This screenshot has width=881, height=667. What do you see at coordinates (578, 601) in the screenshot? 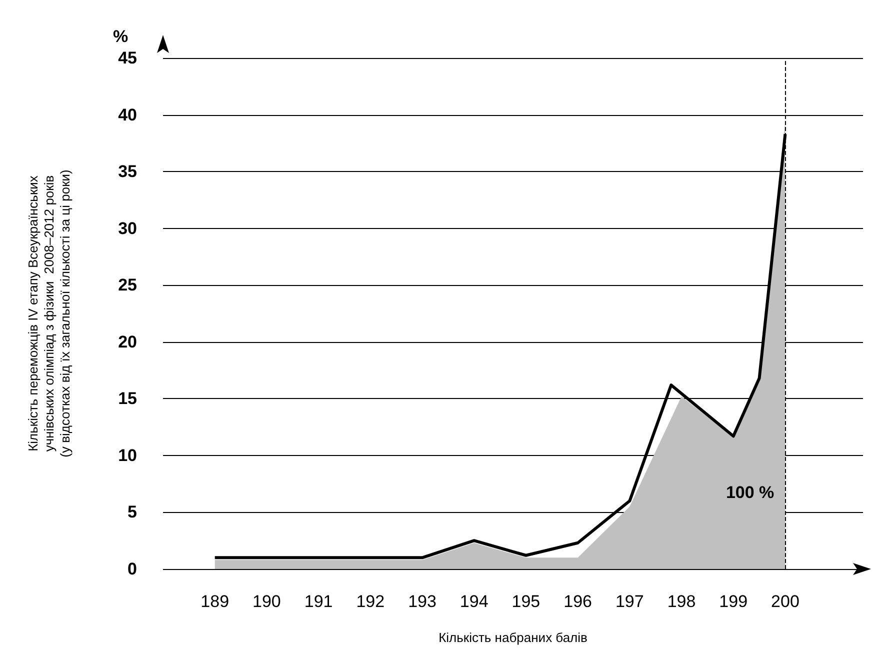
I see `x-tick-label: 196` at bounding box center [578, 601].